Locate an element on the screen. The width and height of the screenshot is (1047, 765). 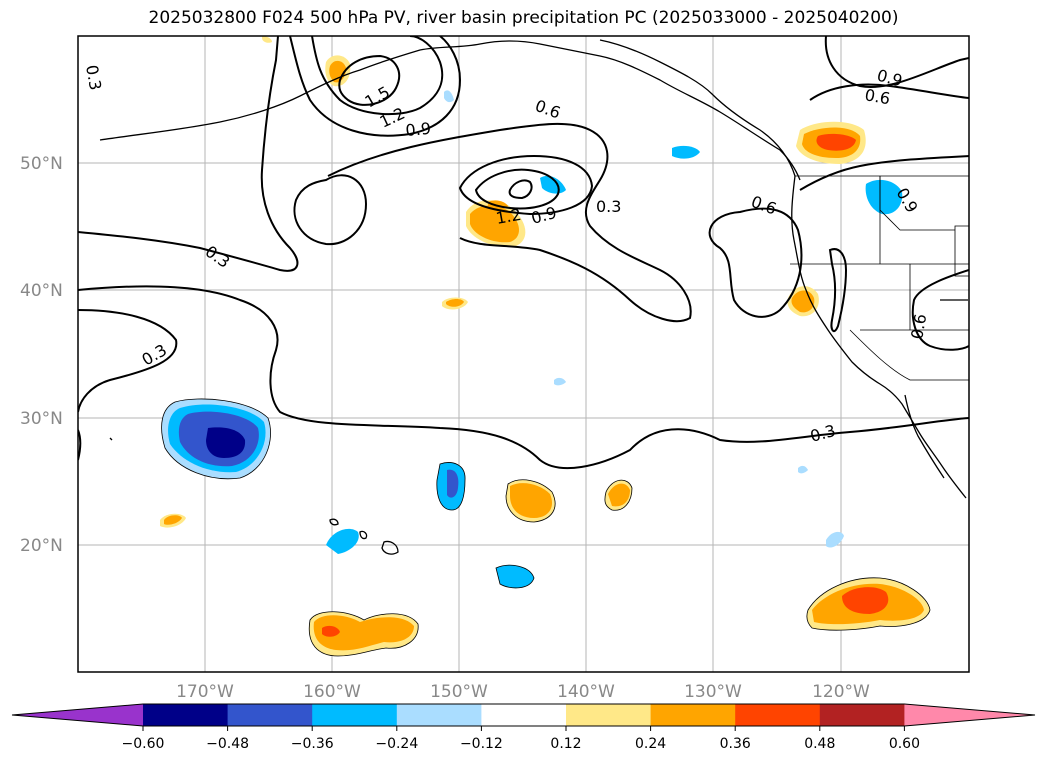
colorbar-tick-label: −0.60 is located at coordinates (143, 744).